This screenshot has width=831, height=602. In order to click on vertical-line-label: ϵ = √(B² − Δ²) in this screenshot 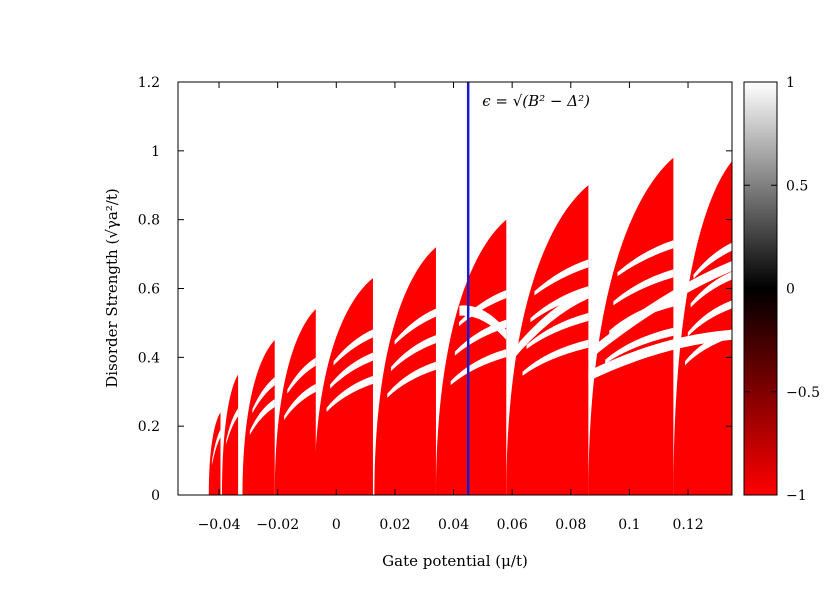, I will do `click(536, 101)`.